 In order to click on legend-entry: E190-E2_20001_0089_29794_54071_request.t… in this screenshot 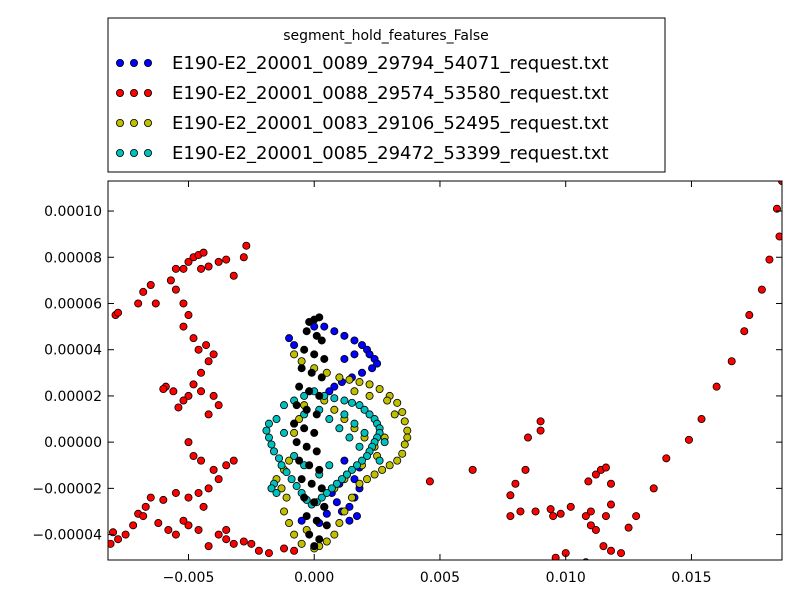, I will do `click(362, 63)`.